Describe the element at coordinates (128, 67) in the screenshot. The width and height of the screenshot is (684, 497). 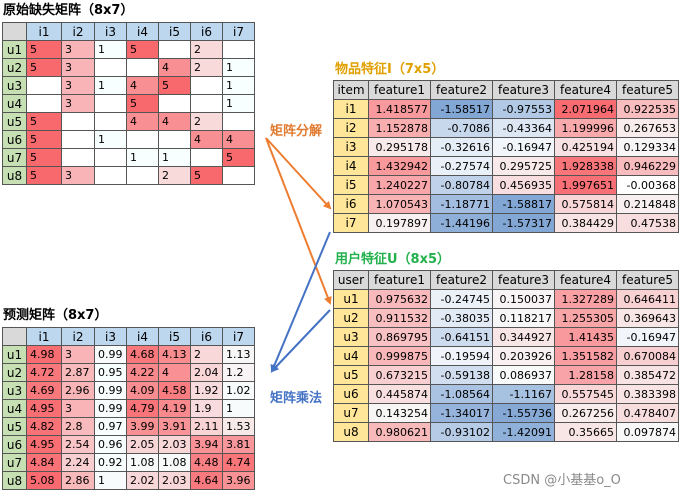
I see `table-row: u2 5 3 4 2 1` at that location.